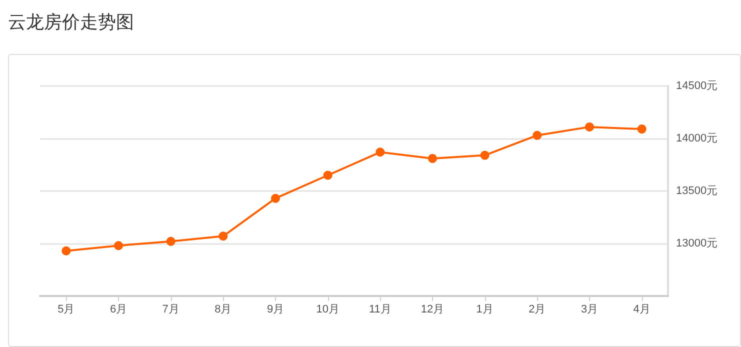 This screenshot has height=347, width=741. I want to click on x-tick-label: 4月, so click(641, 310).